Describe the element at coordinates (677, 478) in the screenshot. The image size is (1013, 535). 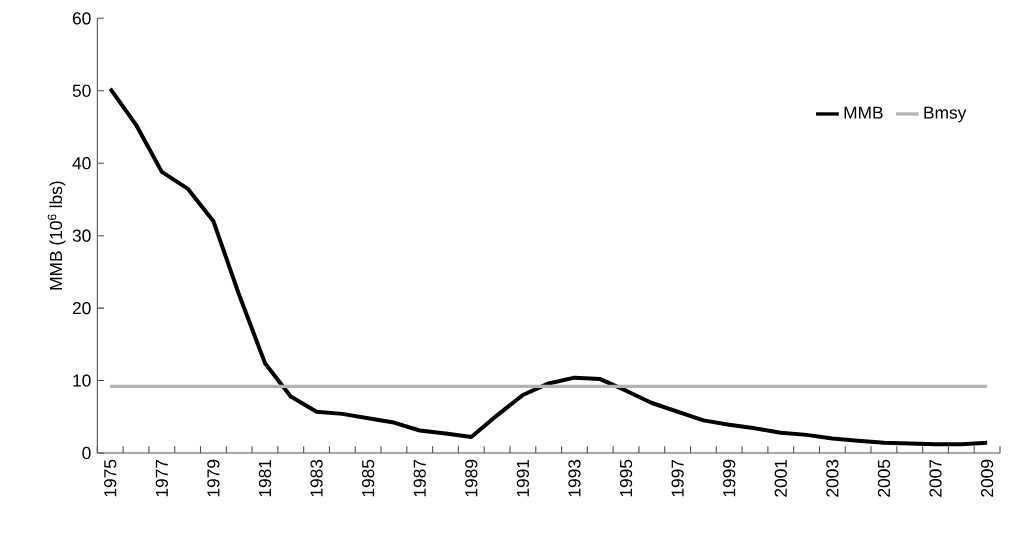
I see `x-tick-label: 1997` at that location.